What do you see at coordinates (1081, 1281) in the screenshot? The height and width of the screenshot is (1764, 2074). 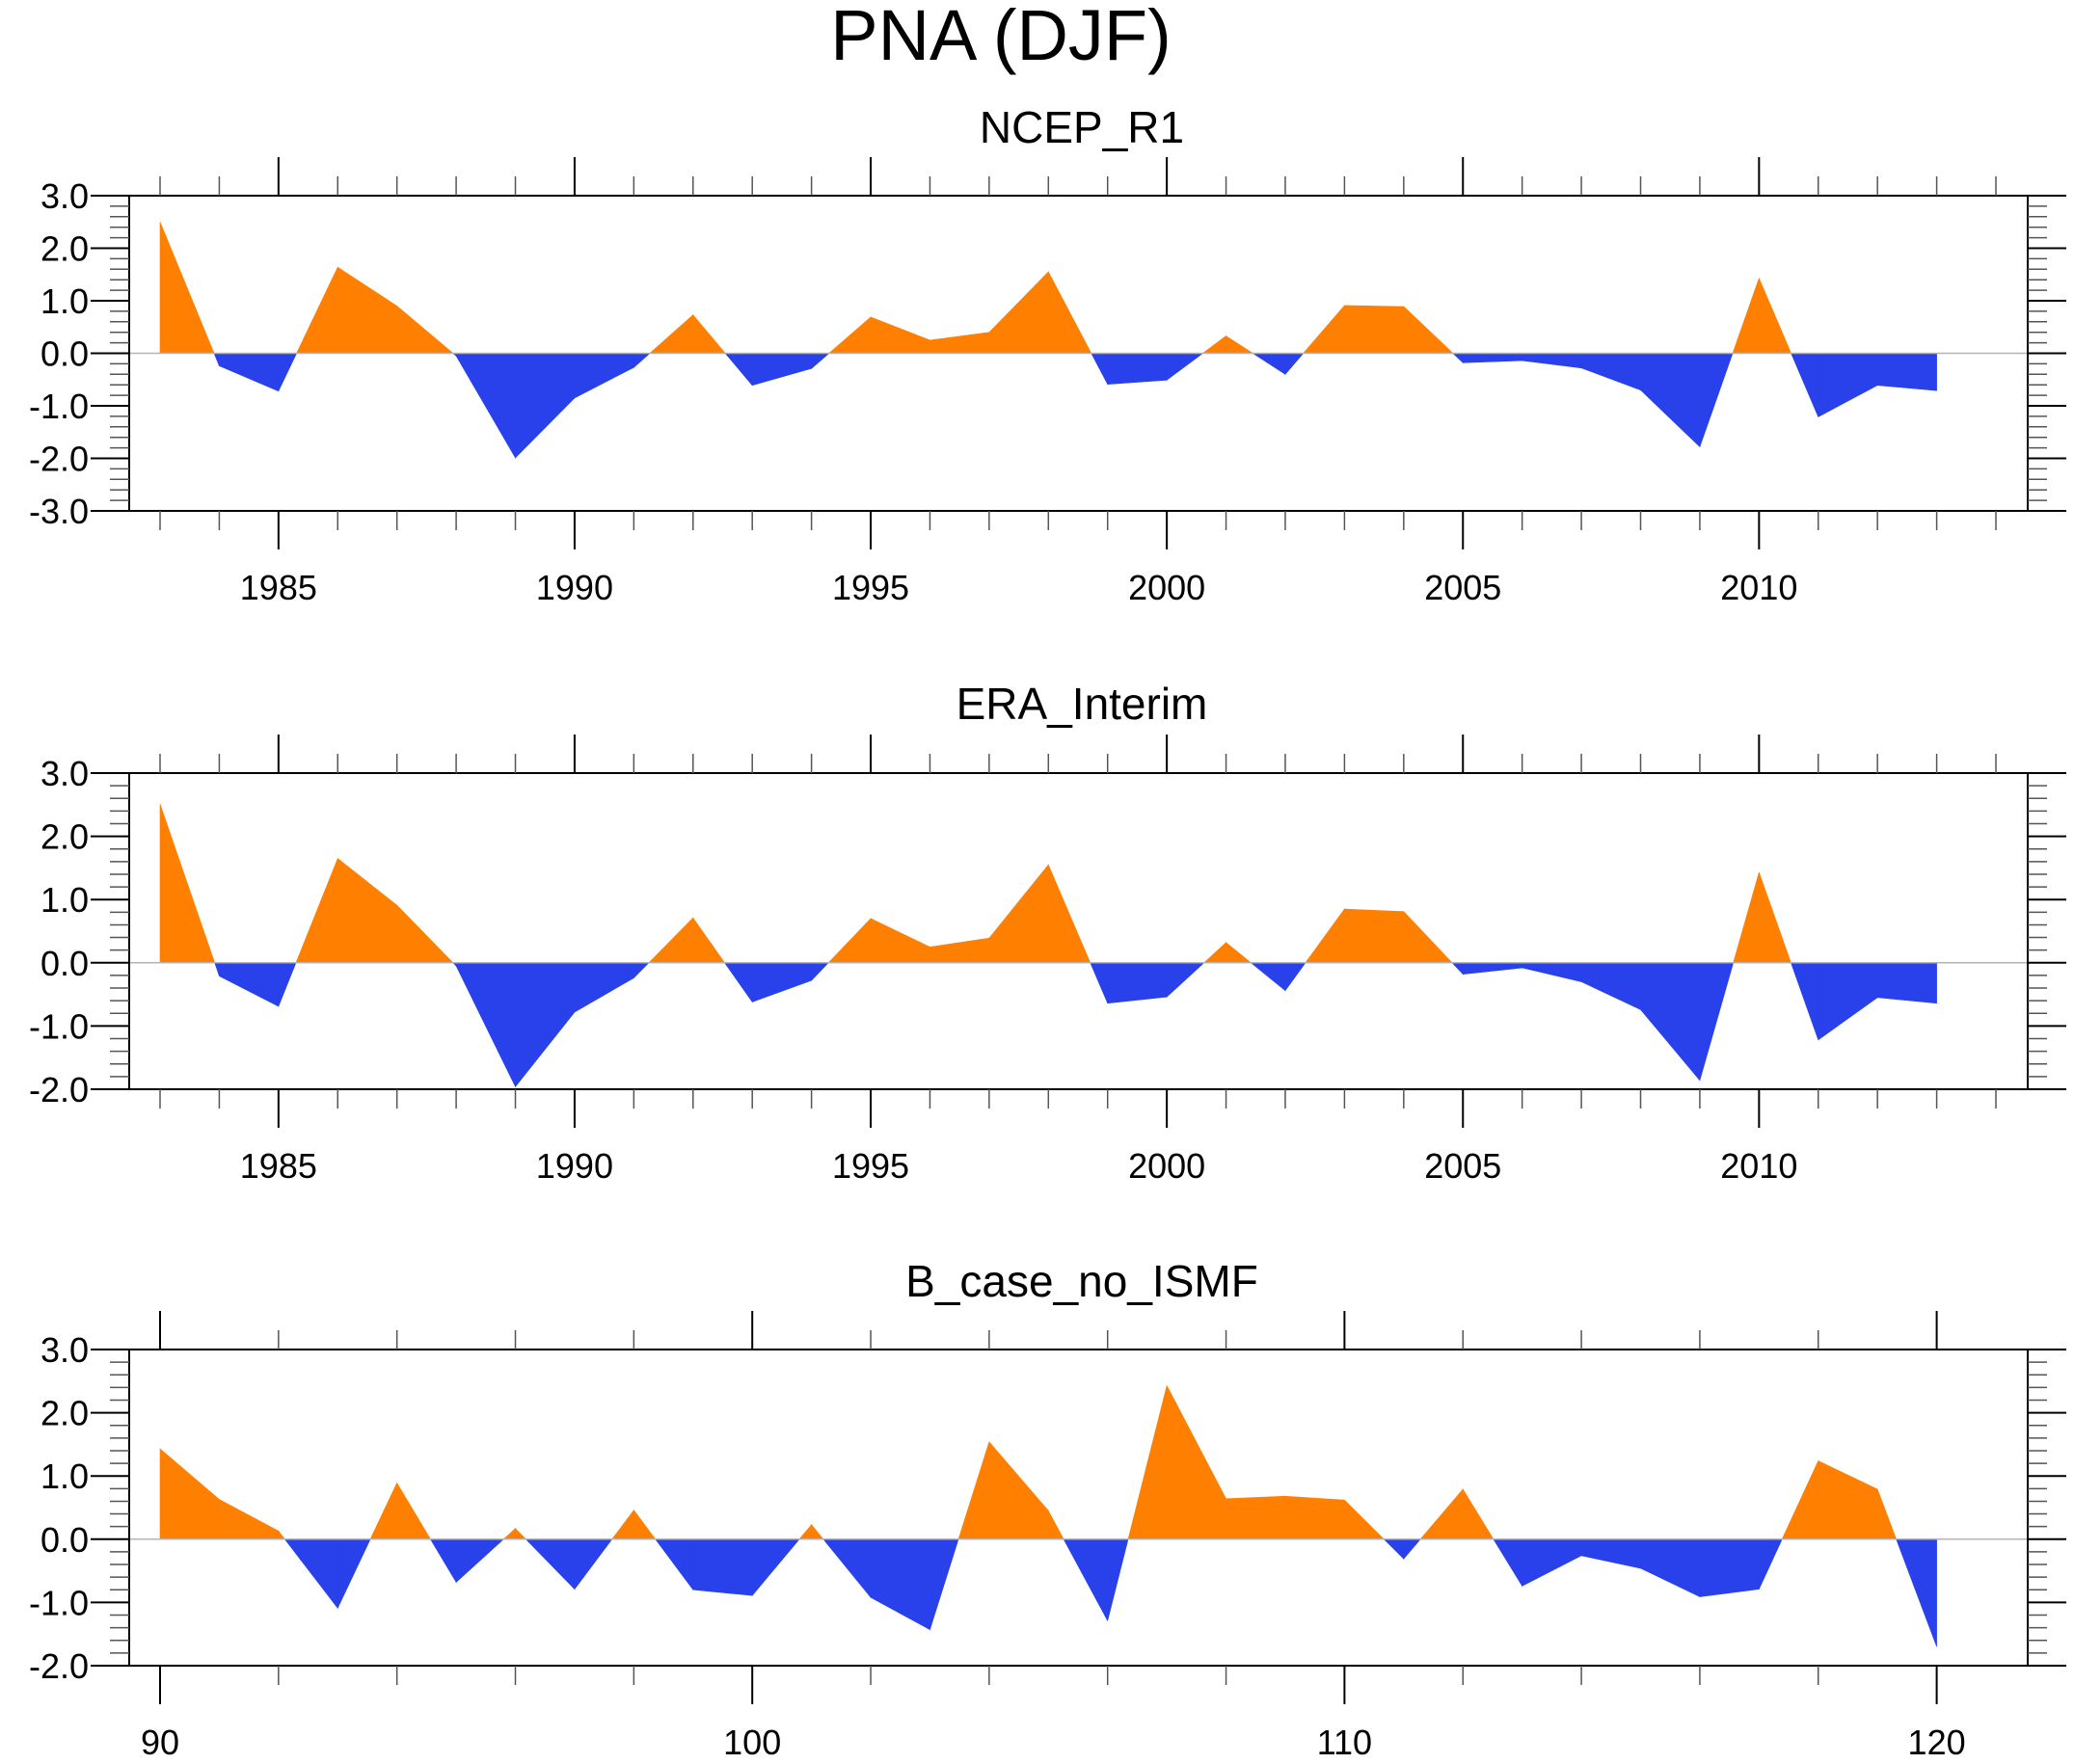 I see `panel-title: B_case_no_ISMF` at bounding box center [1081, 1281].